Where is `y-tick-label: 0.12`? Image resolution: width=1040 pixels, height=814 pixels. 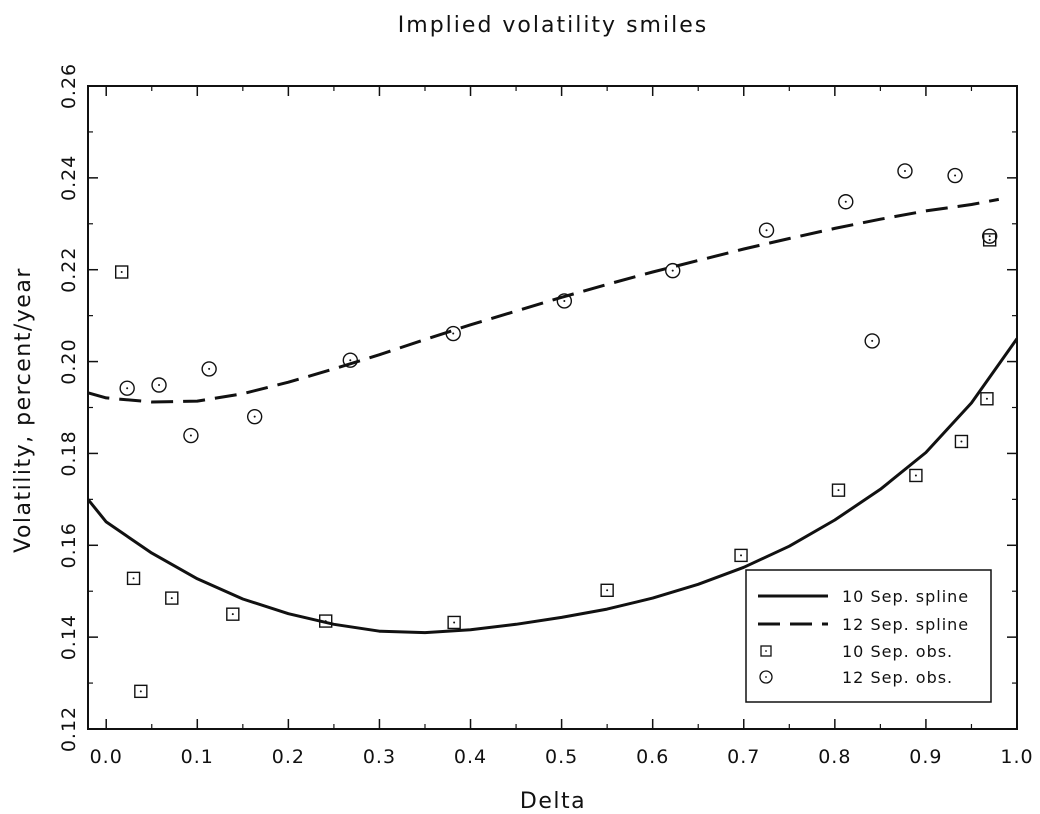 y-tick-label: 0.12 is located at coordinates (69, 729).